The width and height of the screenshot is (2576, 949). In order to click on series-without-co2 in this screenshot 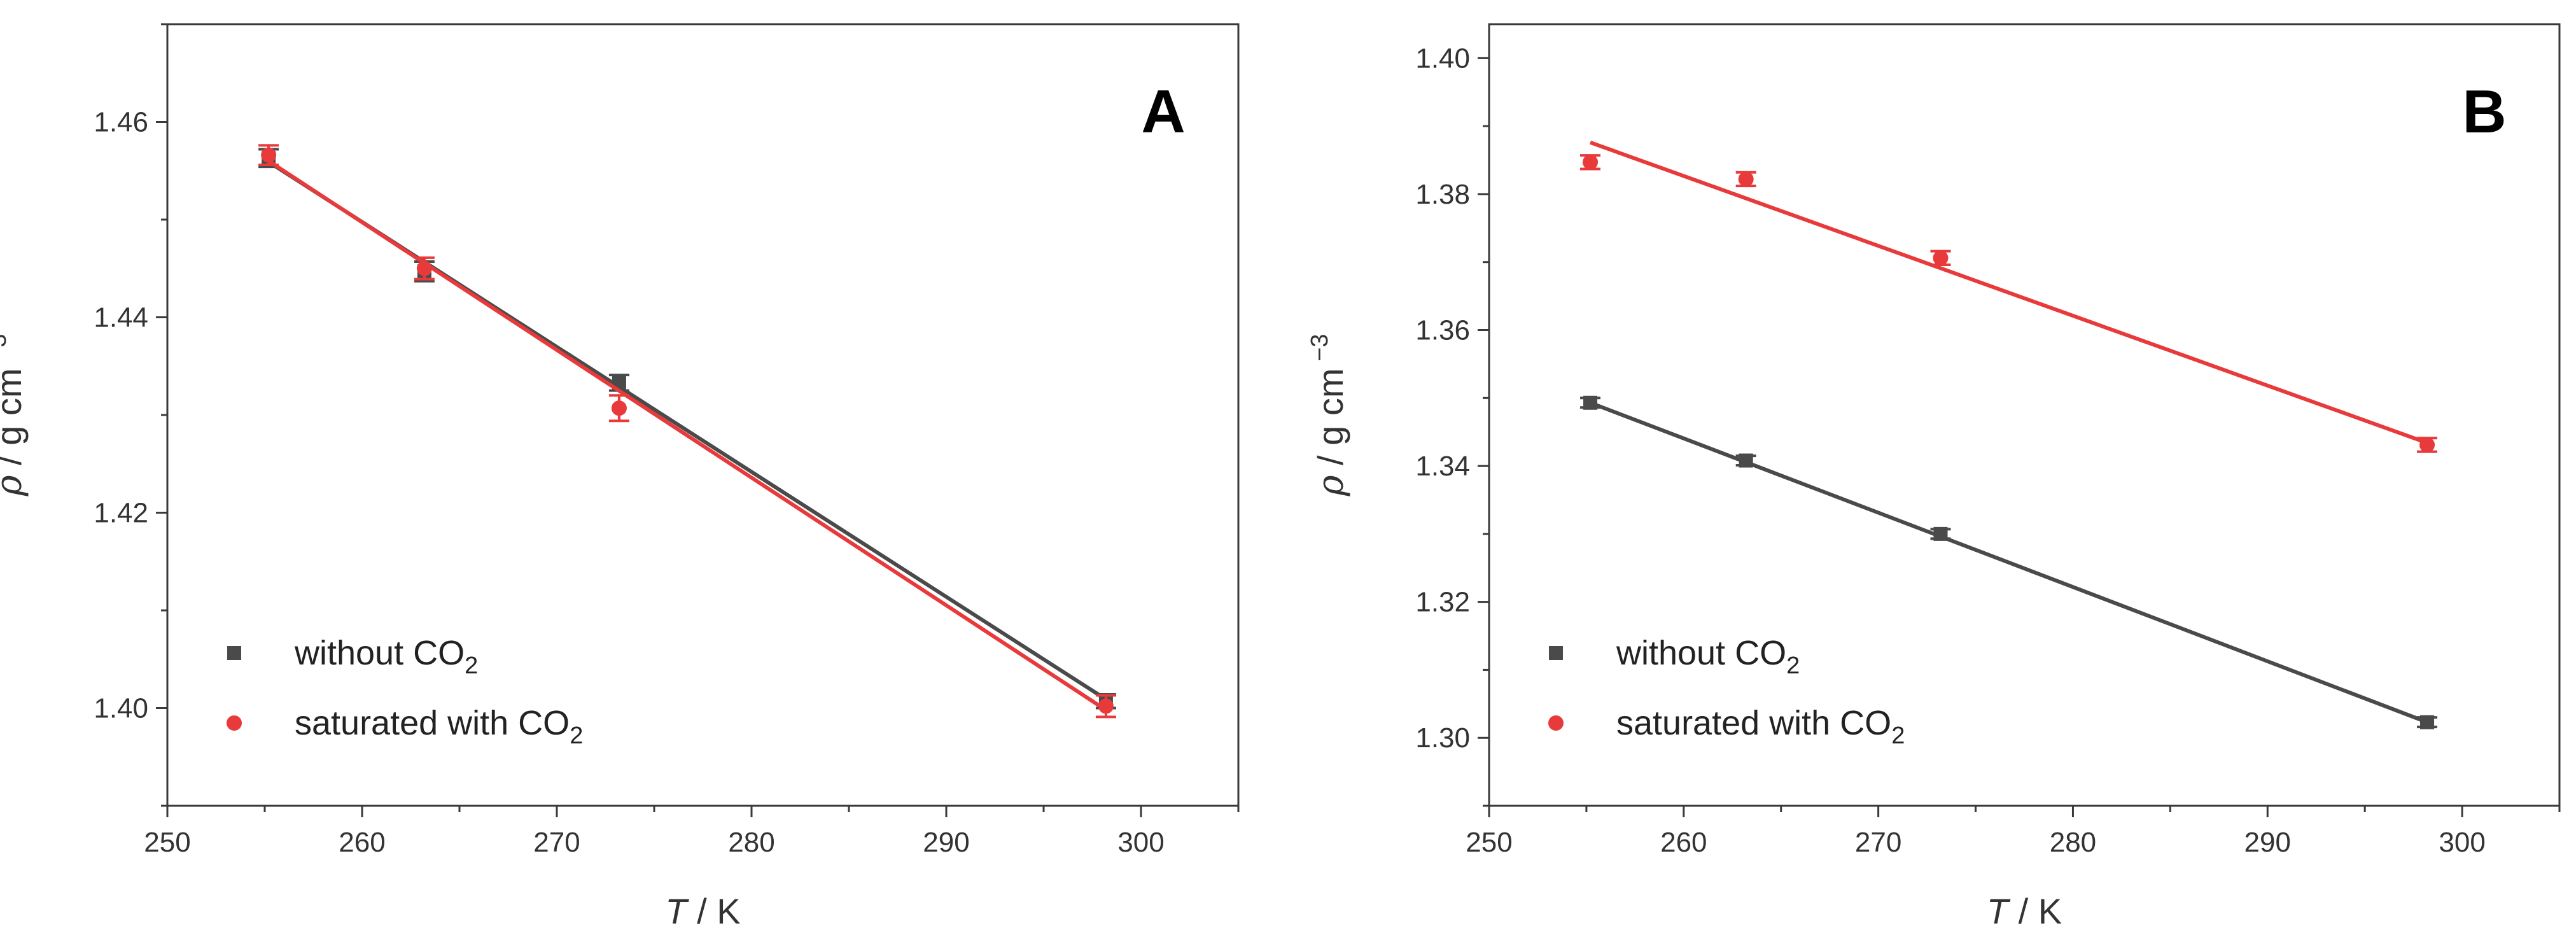, I will do `click(2009, 562)`.